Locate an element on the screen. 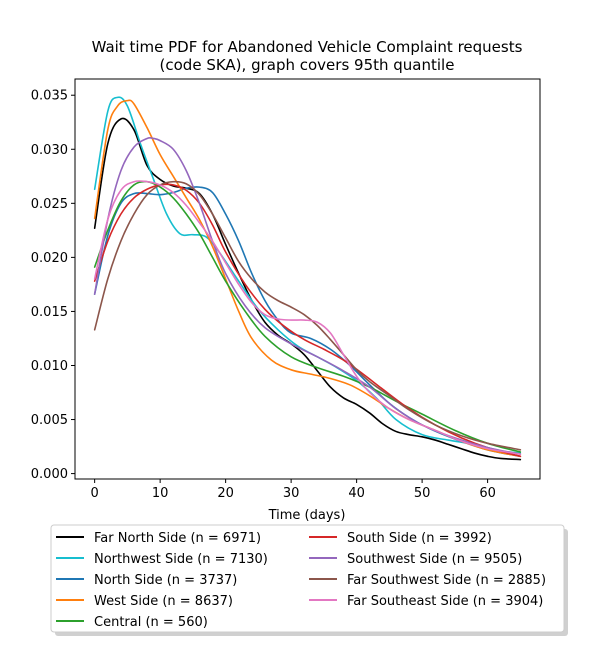  x-tick-label: 10 is located at coordinates (160, 493).